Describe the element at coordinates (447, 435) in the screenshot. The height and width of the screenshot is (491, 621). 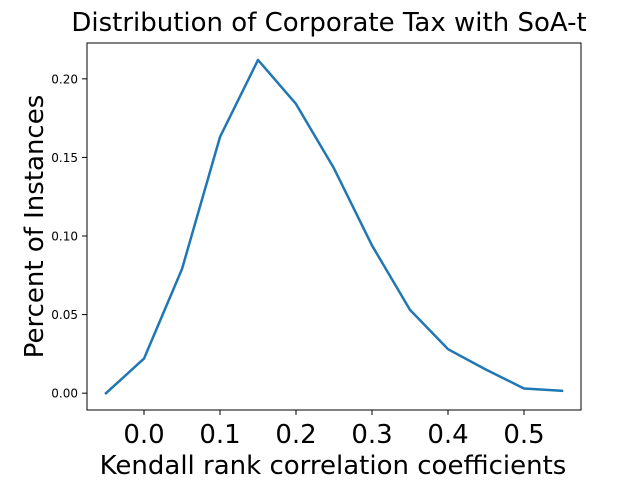
I see `x-tick-label: 0.4` at that location.